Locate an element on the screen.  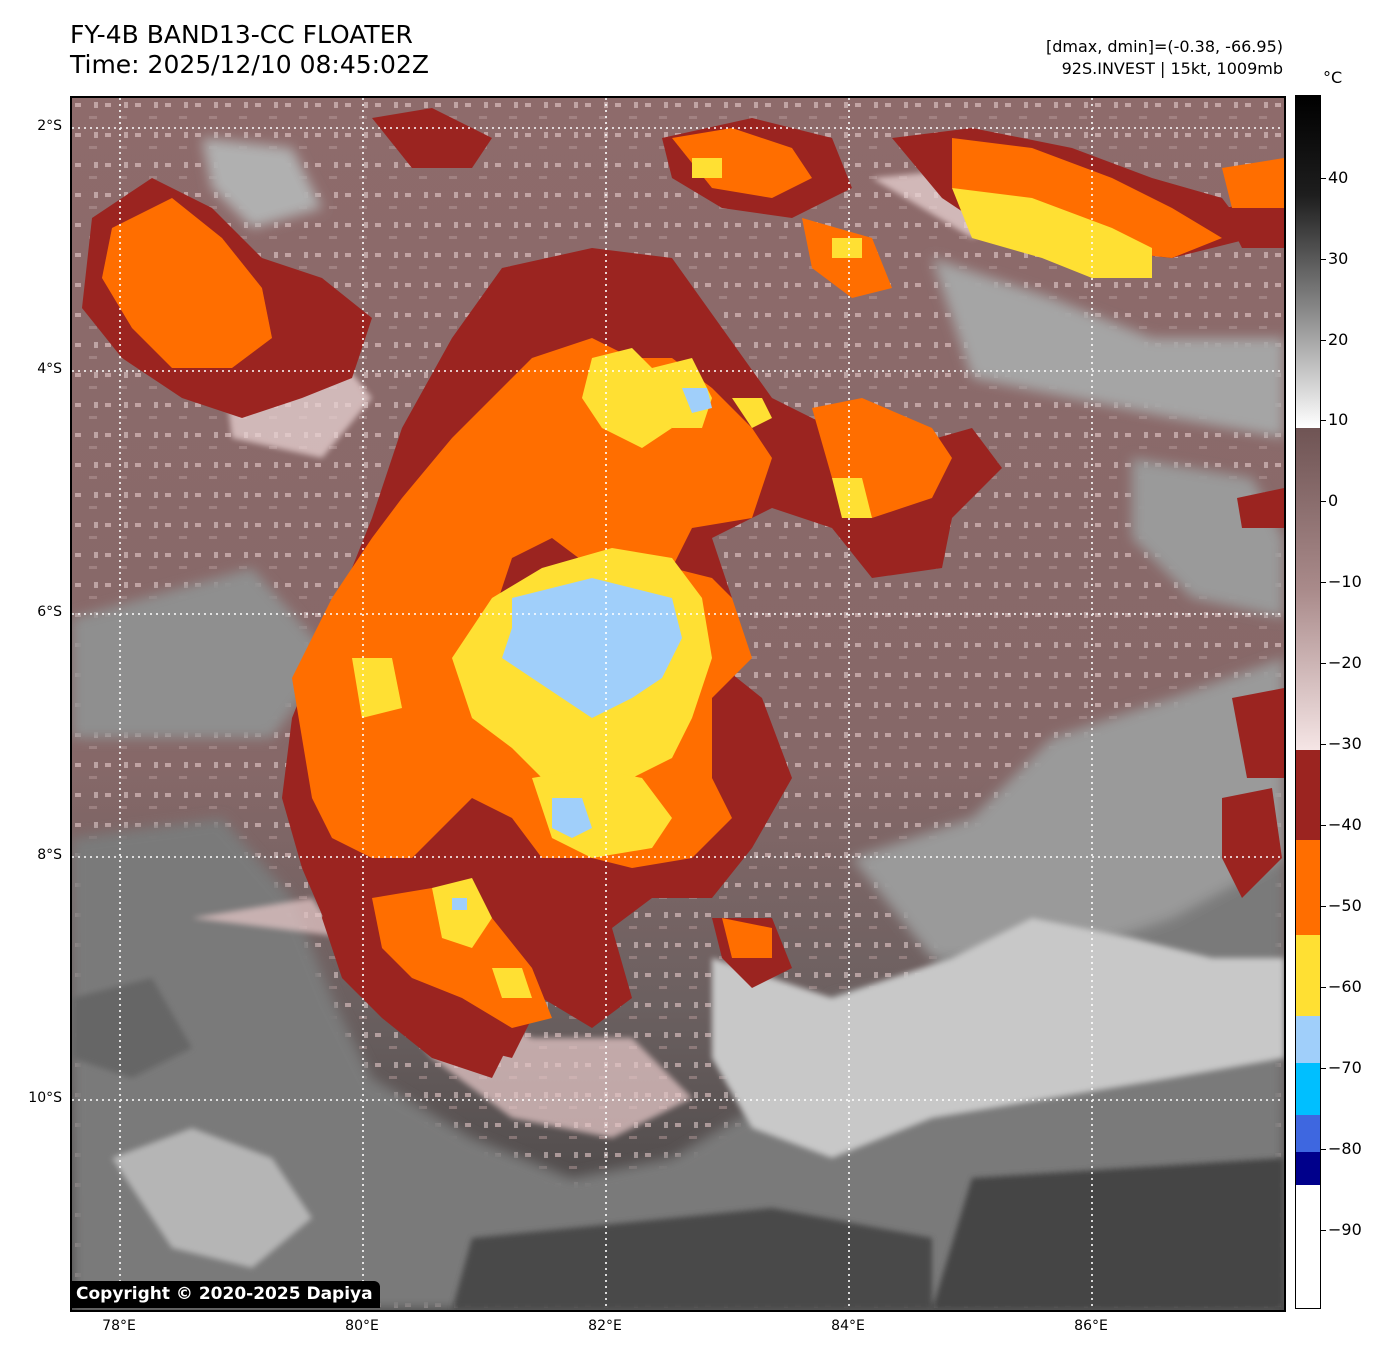
storm-info-text: 92S.INVEST | 15kt, 1009mb is located at coordinates (1172, 68).